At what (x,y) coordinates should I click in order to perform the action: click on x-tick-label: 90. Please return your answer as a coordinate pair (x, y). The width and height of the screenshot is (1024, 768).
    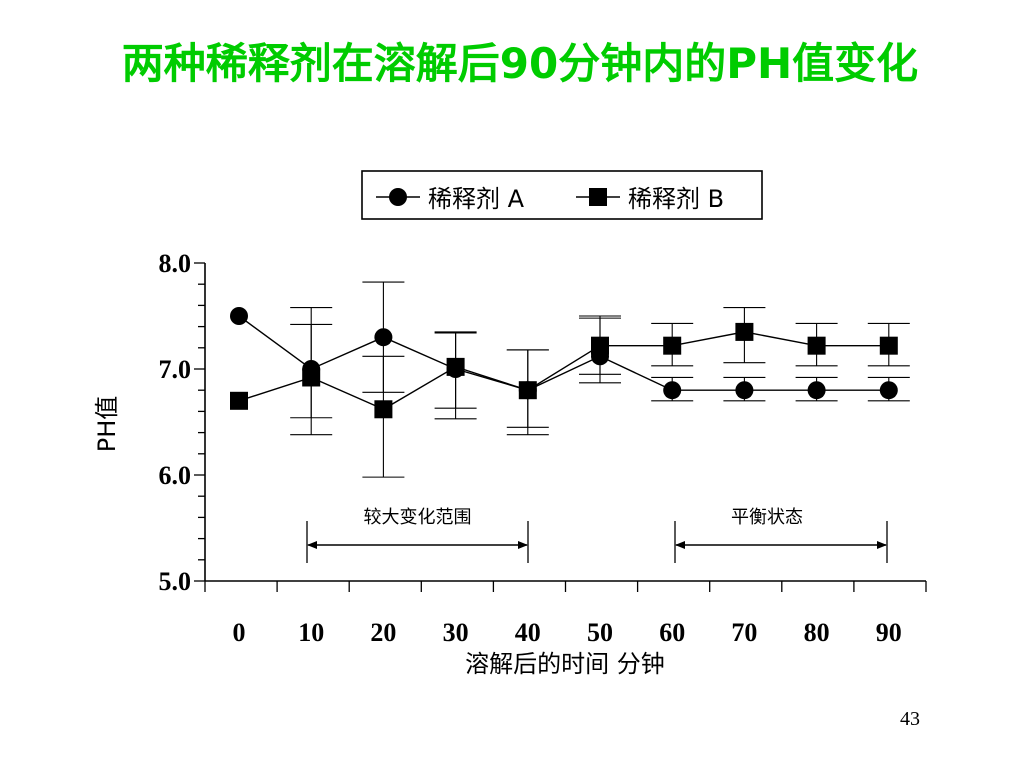
    Looking at the image, I should click on (889, 632).